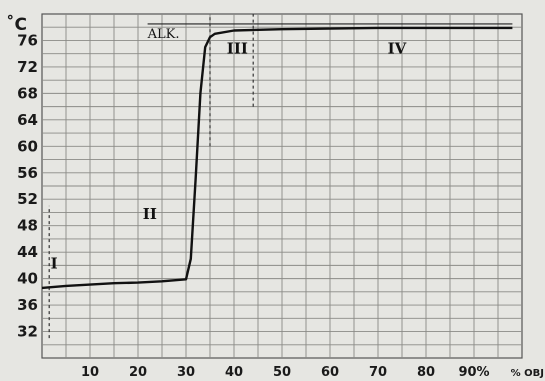  What do you see at coordinates (27, 279) in the screenshot?
I see `y-tick-label: 40` at bounding box center [27, 279].